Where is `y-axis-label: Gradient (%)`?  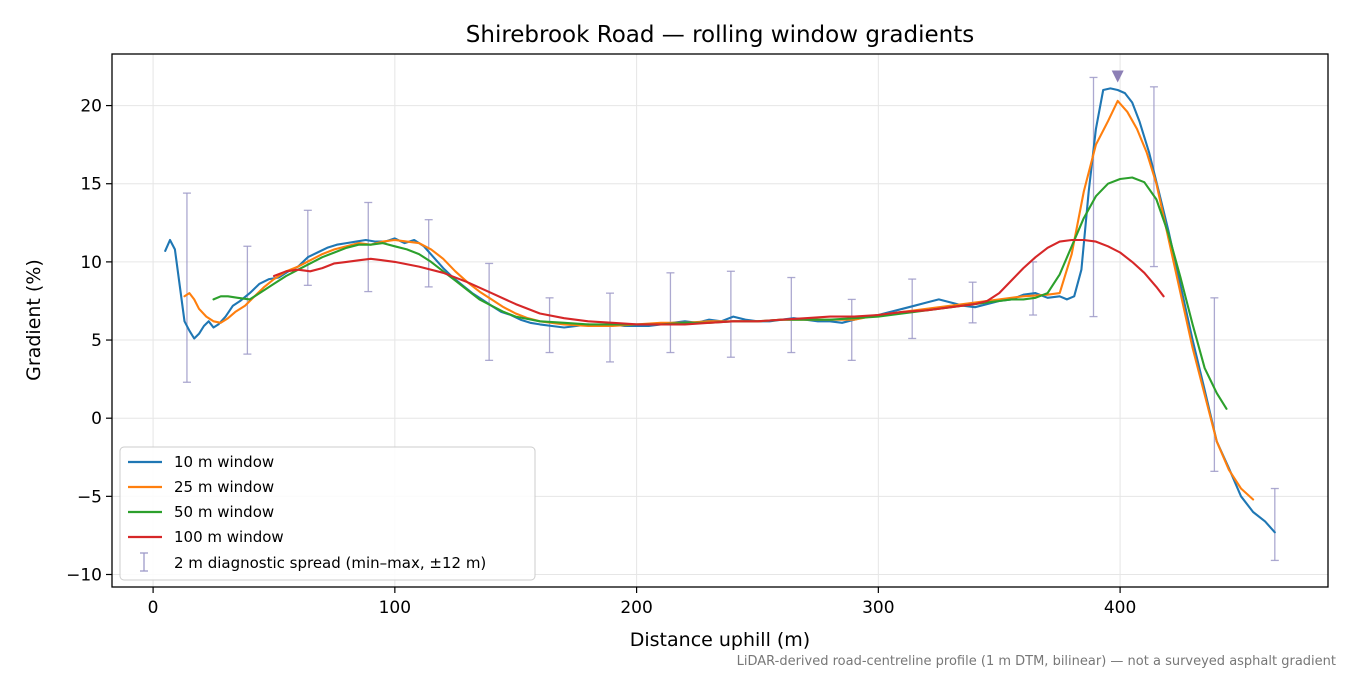 y-axis-label: Gradient (%) is located at coordinates (34, 320).